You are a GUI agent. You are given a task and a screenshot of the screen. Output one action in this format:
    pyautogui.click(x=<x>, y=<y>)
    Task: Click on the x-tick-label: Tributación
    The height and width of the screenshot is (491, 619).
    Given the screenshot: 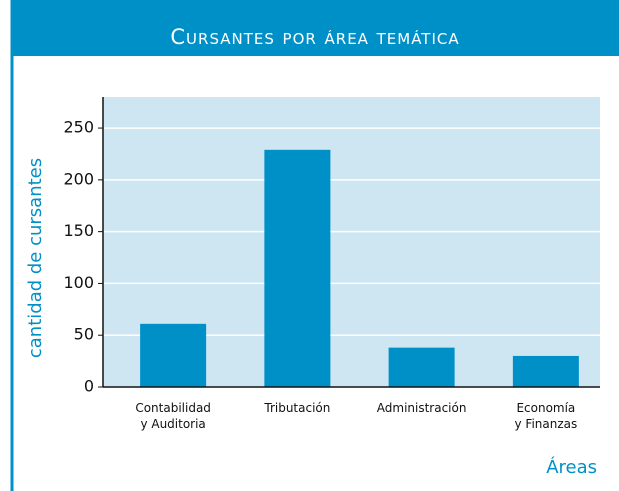 What is the action you would take?
    pyautogui.click(x=297, y=408)
    